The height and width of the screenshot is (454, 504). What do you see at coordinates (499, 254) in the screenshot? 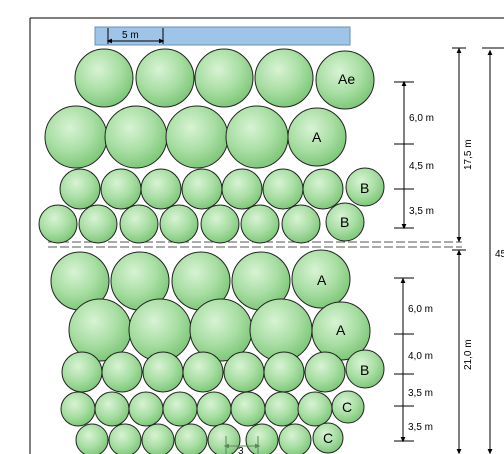
I see `overall-total-label: 45` at bounding box center [499, 254].